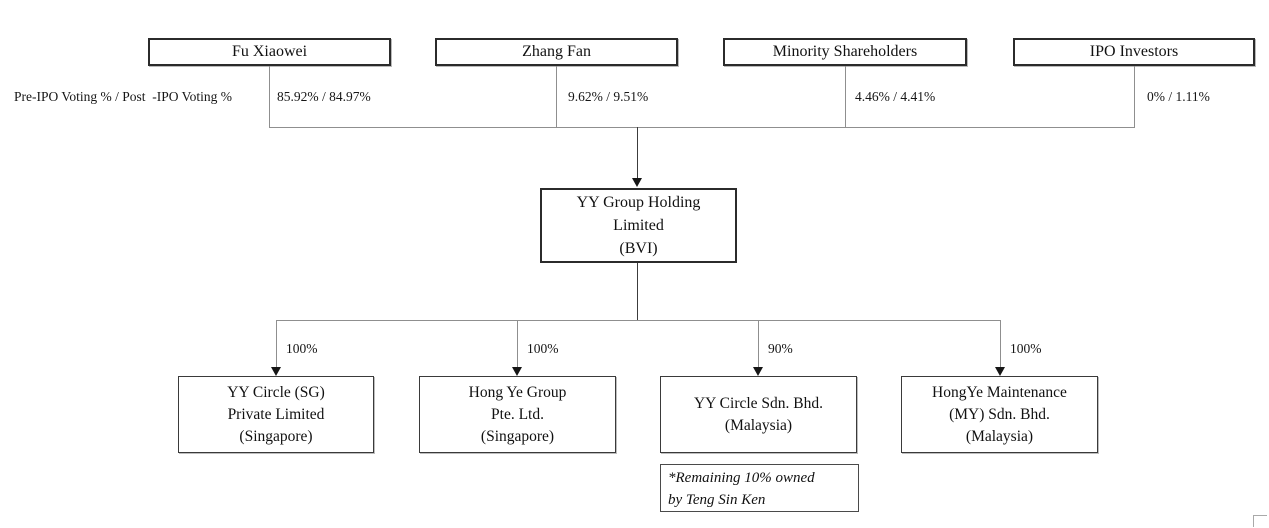 The image size is (1269, 528). Describe the element at coordinates (637, 182) in the screenshot. I see `arrowhead-into-parent` at that location.